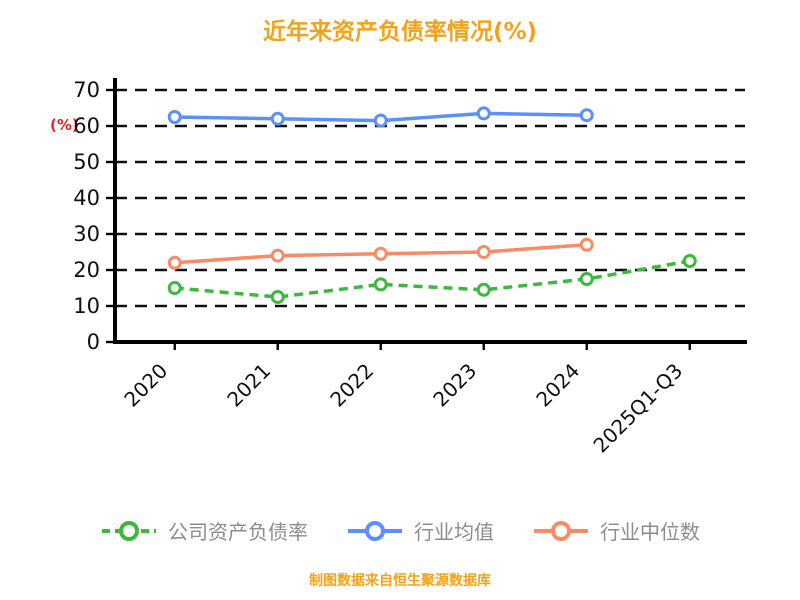 The image size is (800, 600). Describe the element at coordinates (351, 385) in the screenshot. I see `x-tick-label: 2022` at that location.